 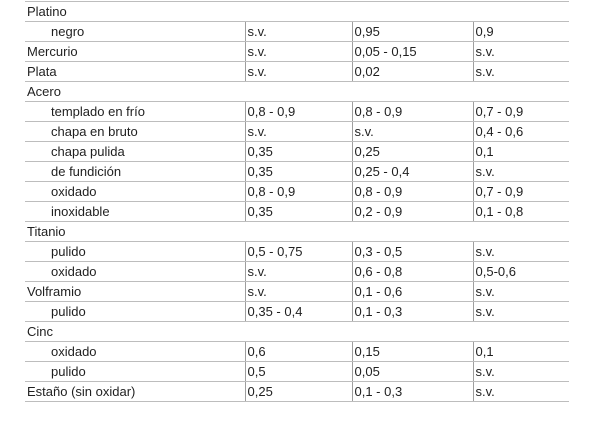 I want to click on material-name: Mercurio, so click(x=135, y=51).